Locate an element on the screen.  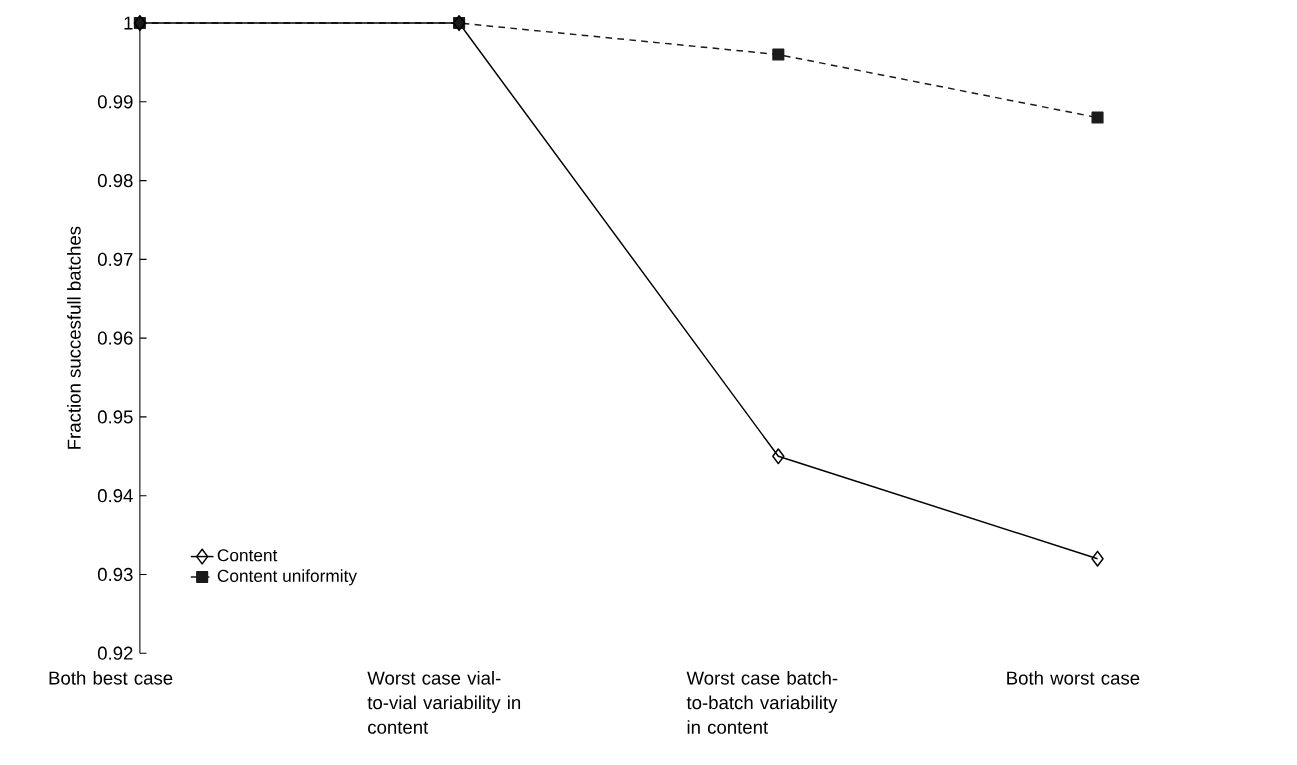
y-tick-label: 1 is located at coordinates (128, 23).